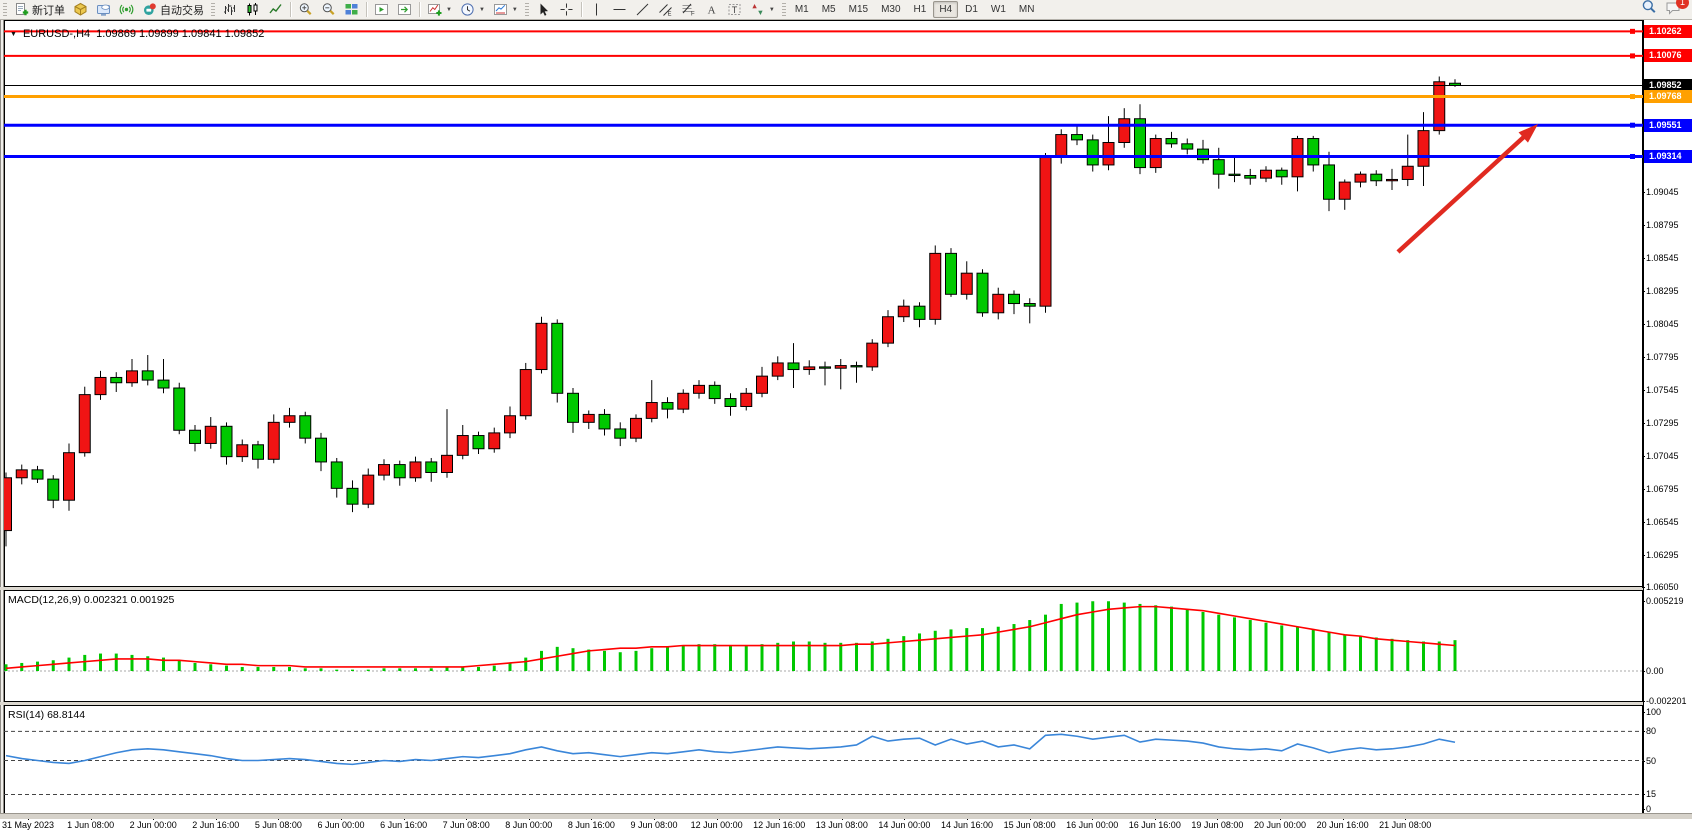 This screenshot has width=1692, height=839. What do you see at coordinates (971, 9) in the screenshot?
I see `timeframe-button-d1: D1` at bounding box center [971, 9].